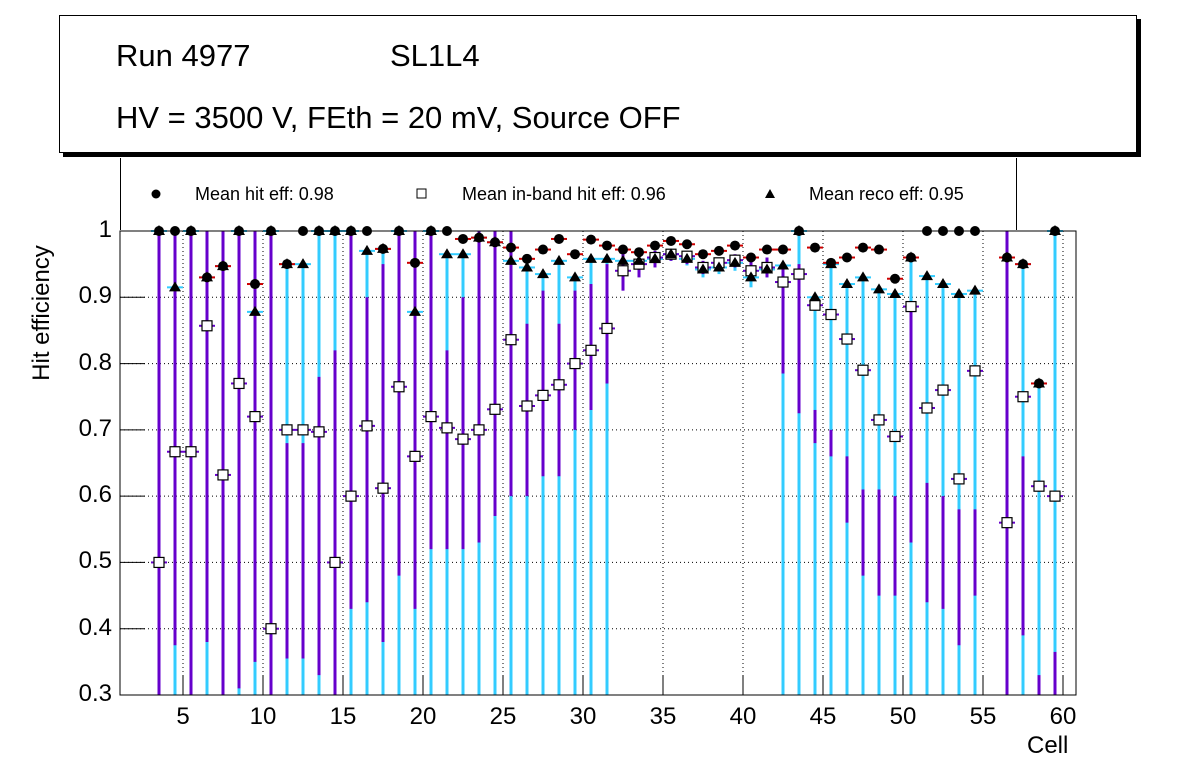  I want to click on run-label: Run 4977, so click(183, 55).